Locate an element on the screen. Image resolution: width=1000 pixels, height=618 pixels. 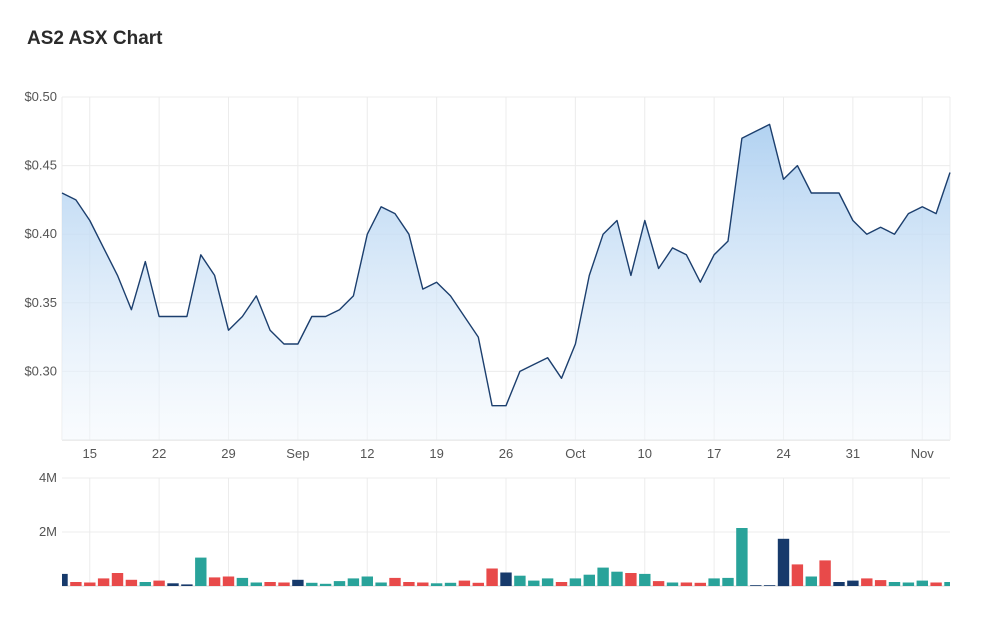
x-tick-label: 29 is located at coordinates (228, 453).